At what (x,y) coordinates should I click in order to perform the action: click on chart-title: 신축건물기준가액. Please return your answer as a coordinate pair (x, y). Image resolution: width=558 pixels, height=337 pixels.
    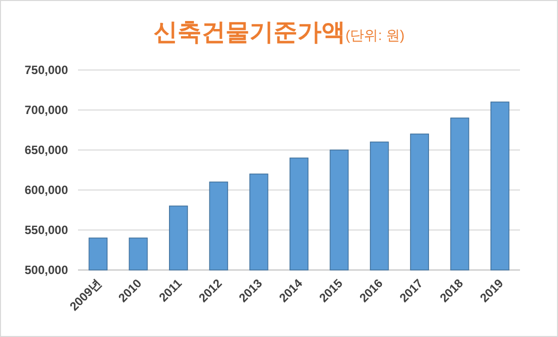
    Looking at the image, I should click on (249, 32).